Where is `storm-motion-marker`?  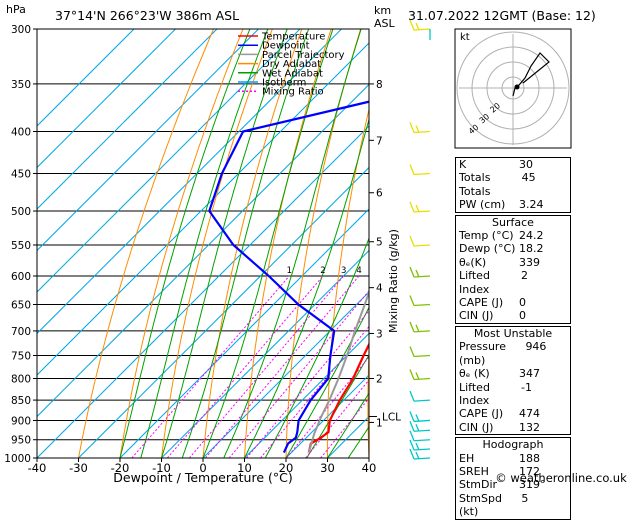
storm-motion-marker is located at coordinates (517, 87).